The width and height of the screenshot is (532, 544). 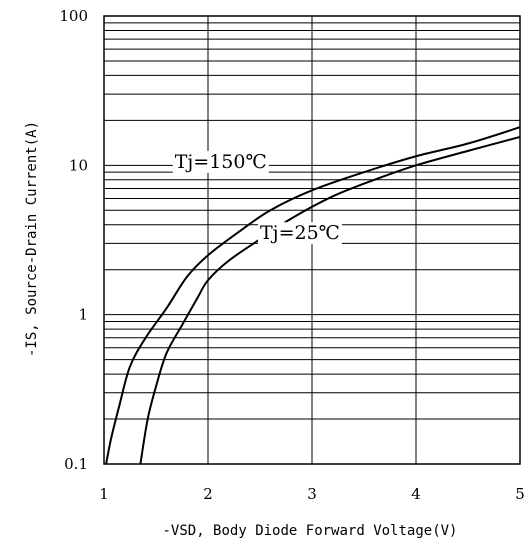 I want to click on curve-annotations: Tj=150℃ Tj=25℃, so click(x=257, y=197).